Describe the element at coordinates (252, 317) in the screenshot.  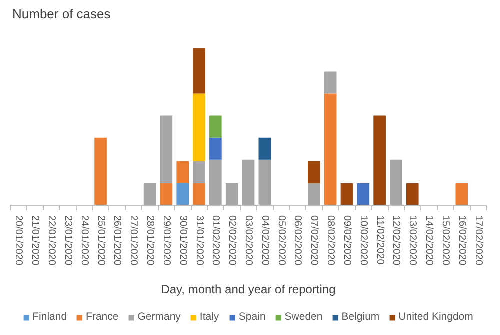
I see `legend-label: Spain` at that location.